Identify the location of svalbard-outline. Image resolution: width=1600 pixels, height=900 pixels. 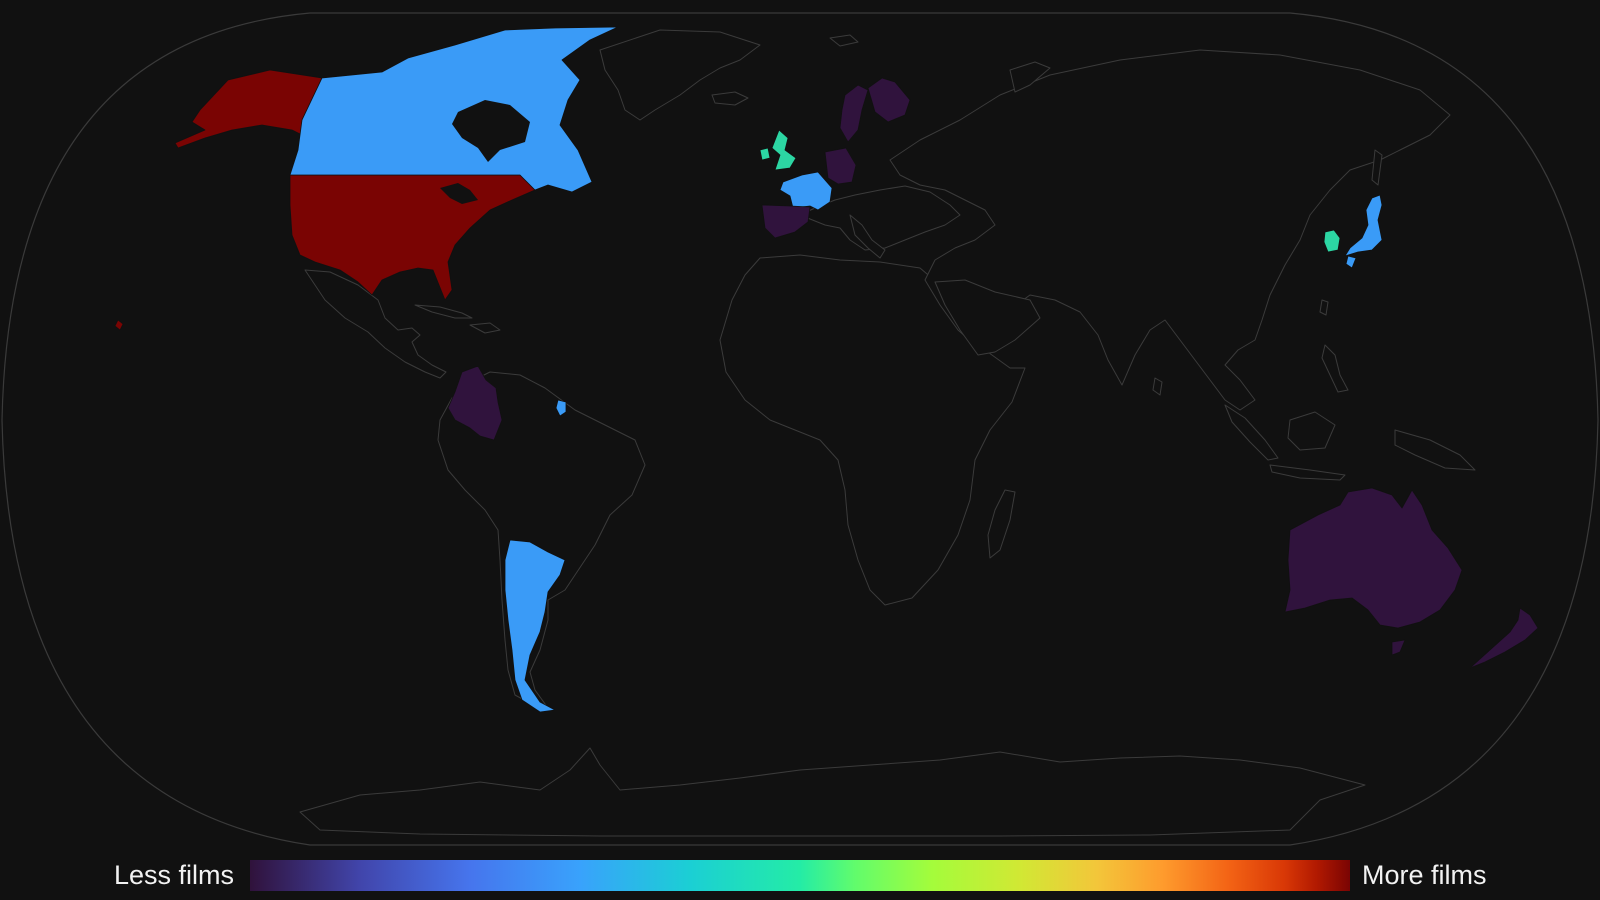
(844, 40).